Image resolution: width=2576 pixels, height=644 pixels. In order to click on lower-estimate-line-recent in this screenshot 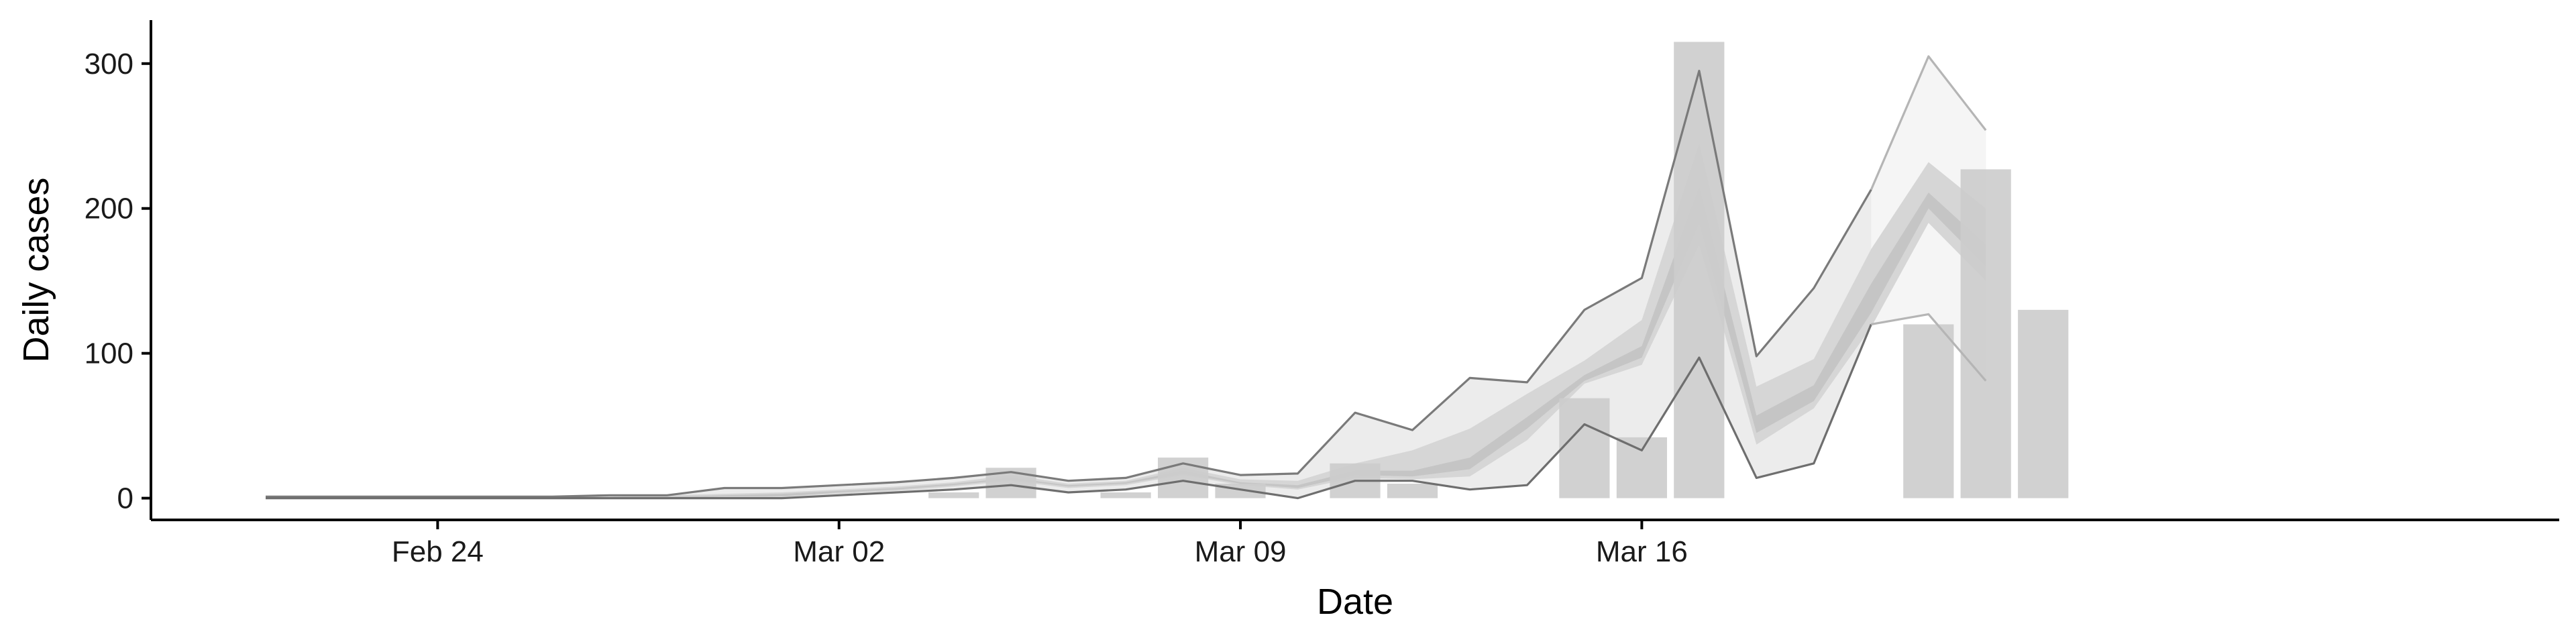, I will do `click(1929, 347)`.